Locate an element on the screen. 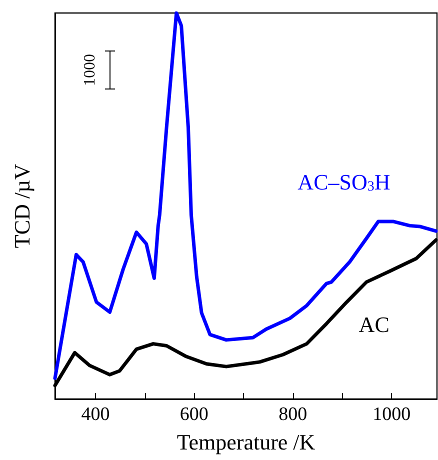 This screenshot has width=438, height=460. y-axis-title: TCD /µV is located at coordinates (22, 206).